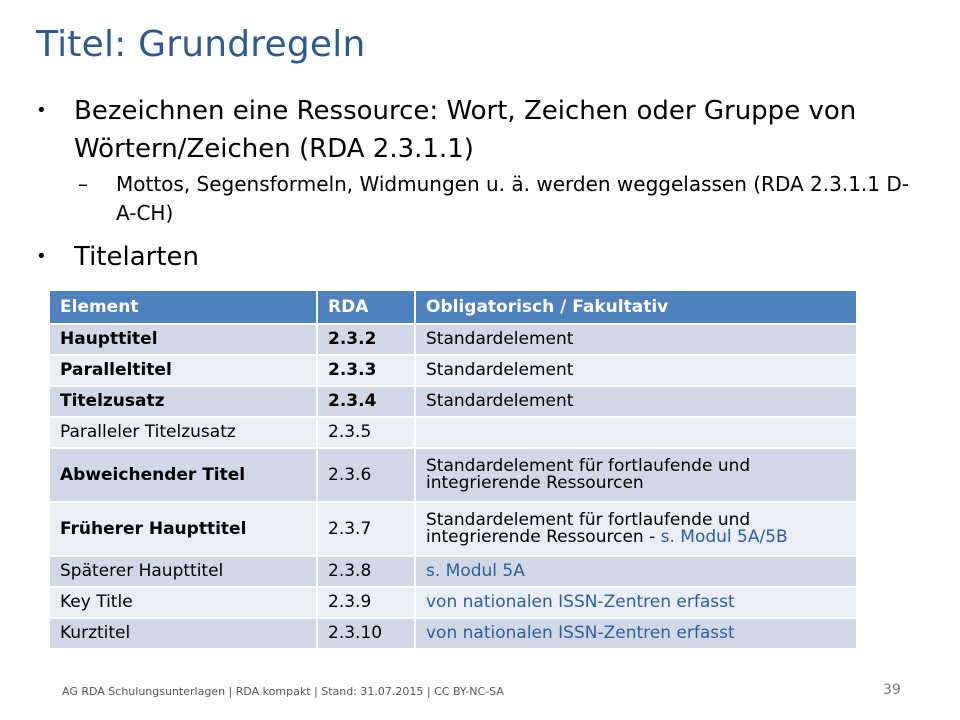 The width and height of the screenshot is (960, 720). Describe the element at coordinates (481, 257) in the screenshot. I see `bullet-item: • Titelarten` at that location.